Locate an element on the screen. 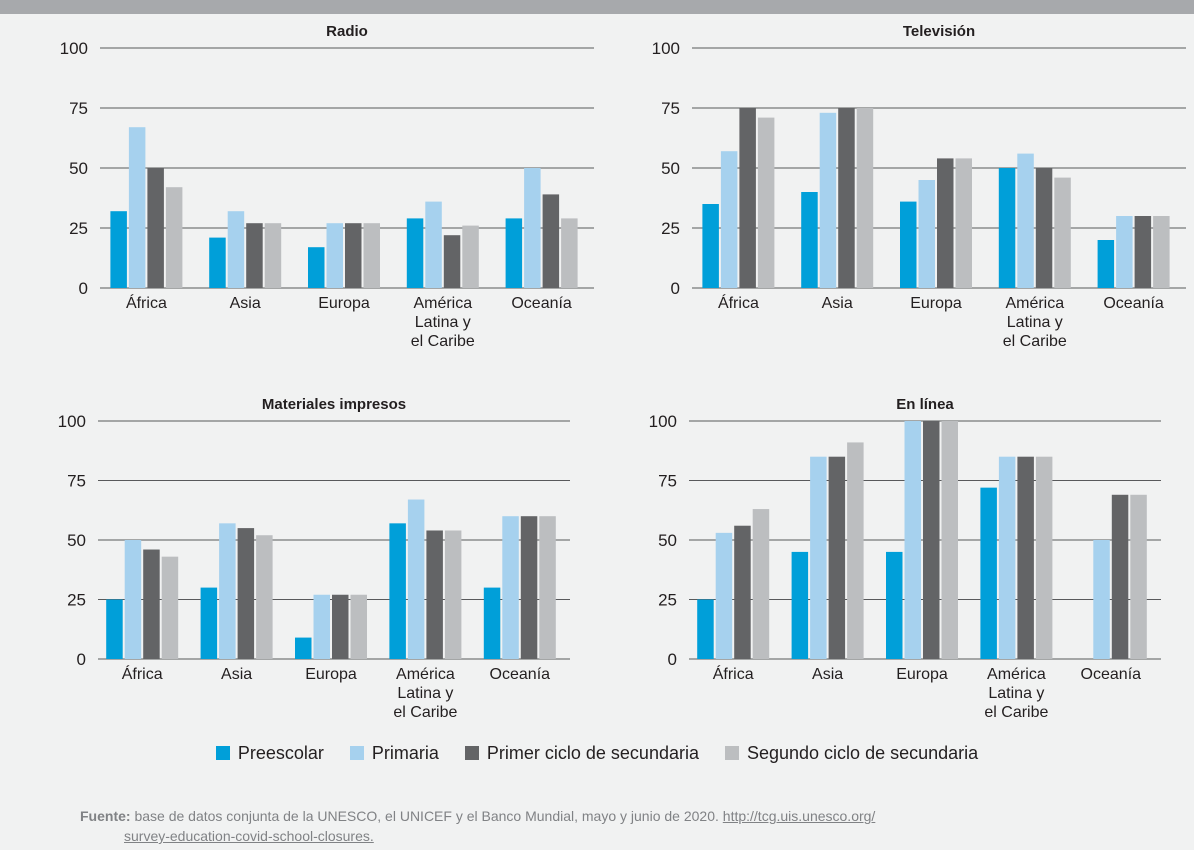 The height and width of the screenshot is (850, 1194). legend-item-segundo-ciclo: Segundo ciclo de secundaria is located at coordinates (851, 753).